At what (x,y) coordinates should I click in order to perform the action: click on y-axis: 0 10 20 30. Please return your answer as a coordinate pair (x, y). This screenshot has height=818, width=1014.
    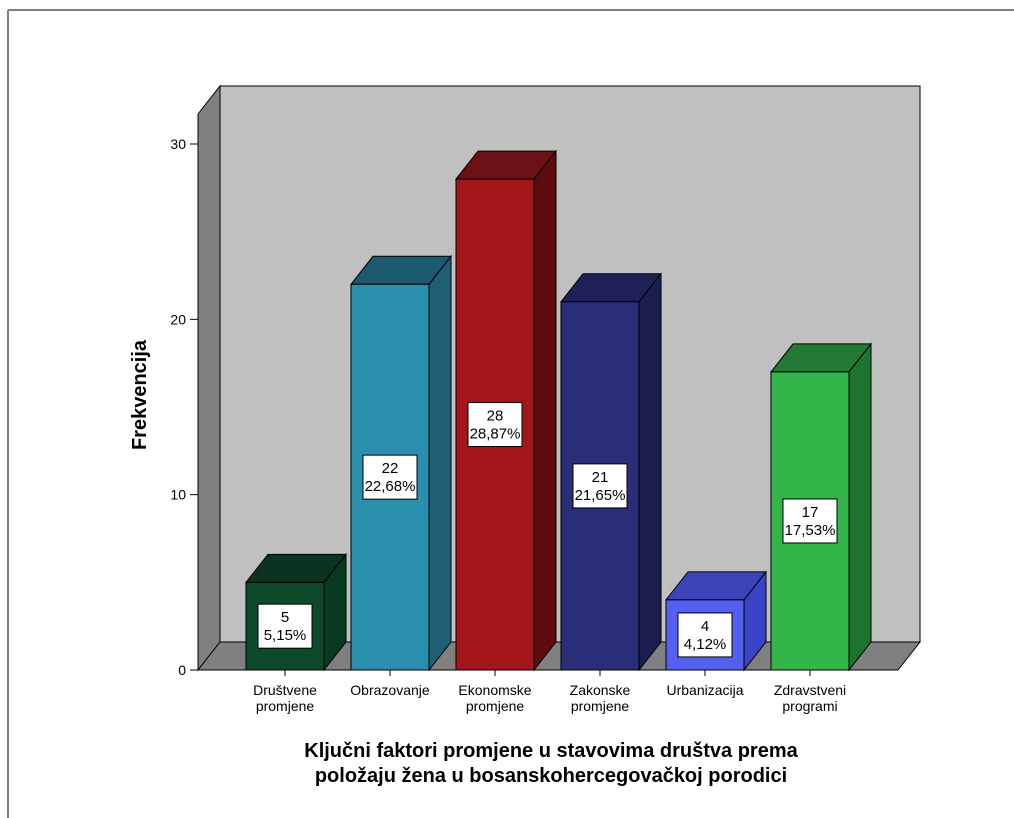
    Looking at the image, I should click on (184, 407).